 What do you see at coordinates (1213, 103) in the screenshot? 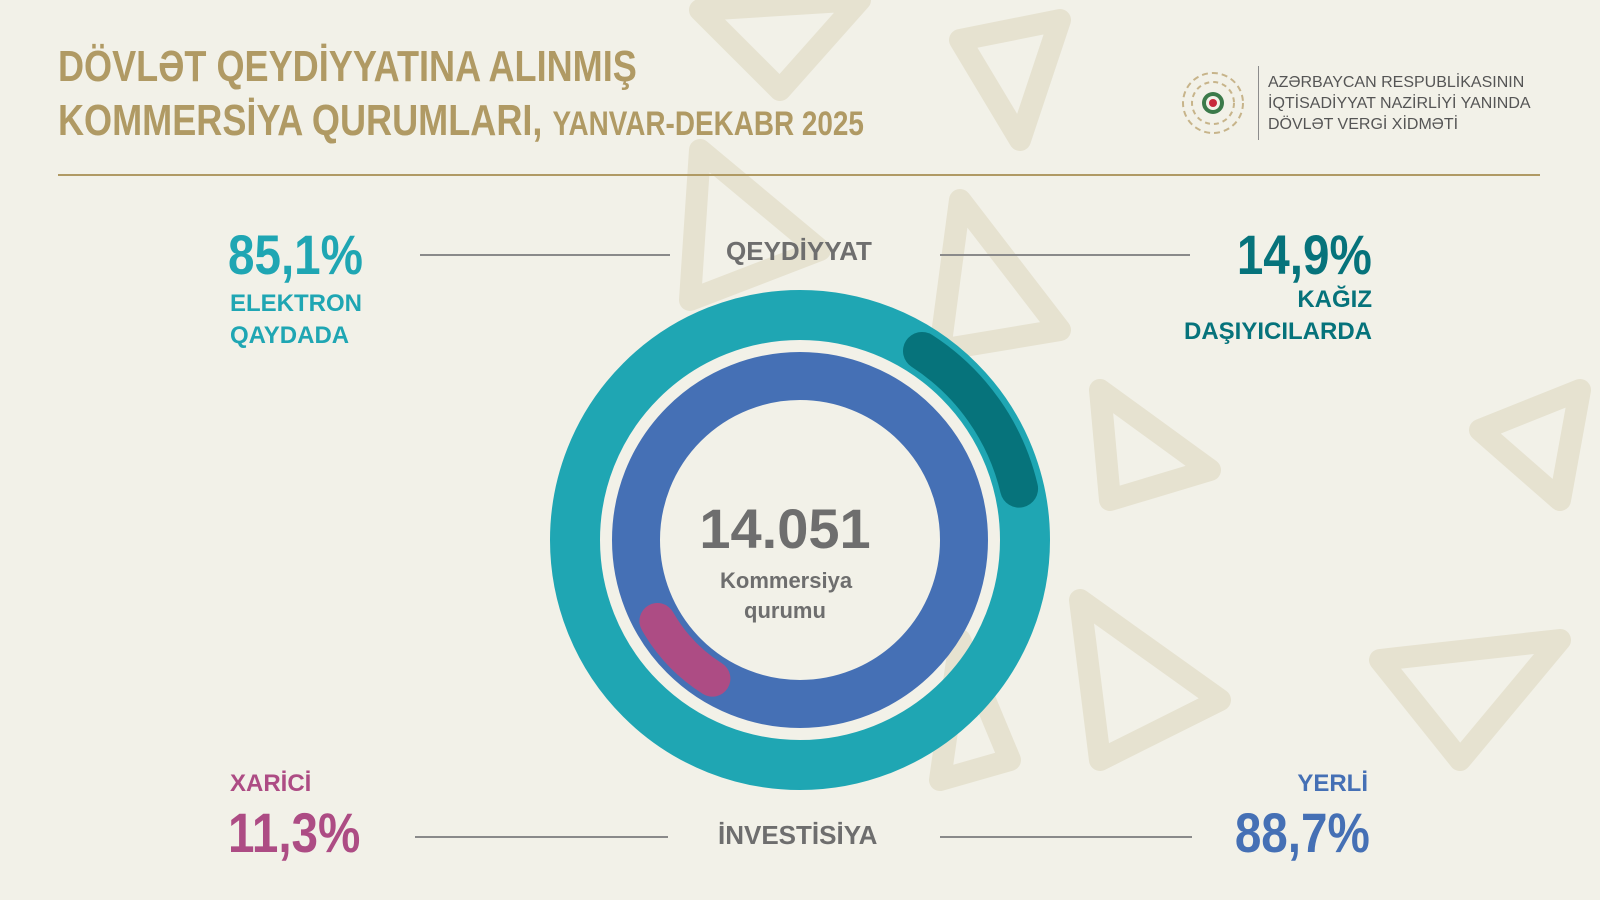
I see `emblem-logo-icon` at bounding box center [1213, 103].